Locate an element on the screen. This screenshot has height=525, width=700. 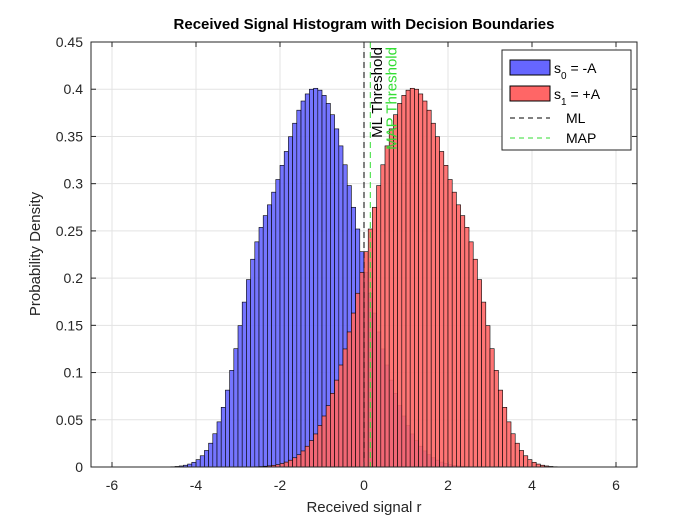
legend-label-ml: ML is located at coordinates (576, 118).